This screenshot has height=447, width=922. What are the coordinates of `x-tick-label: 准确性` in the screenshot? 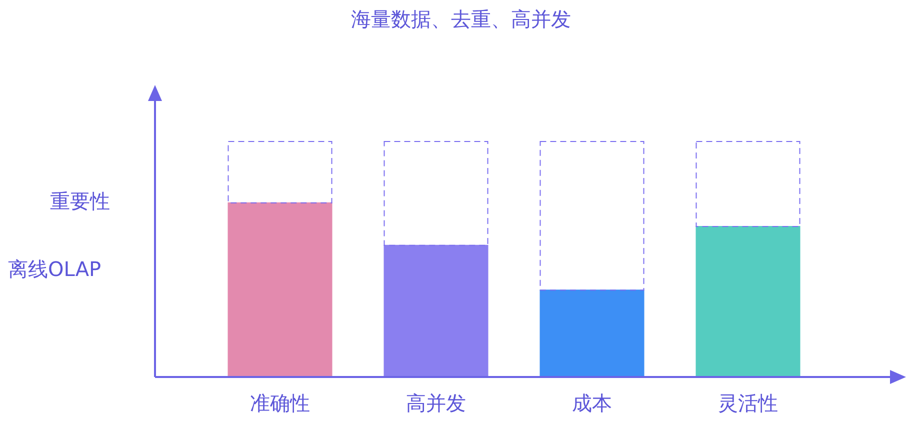 It's located at (280, 403).